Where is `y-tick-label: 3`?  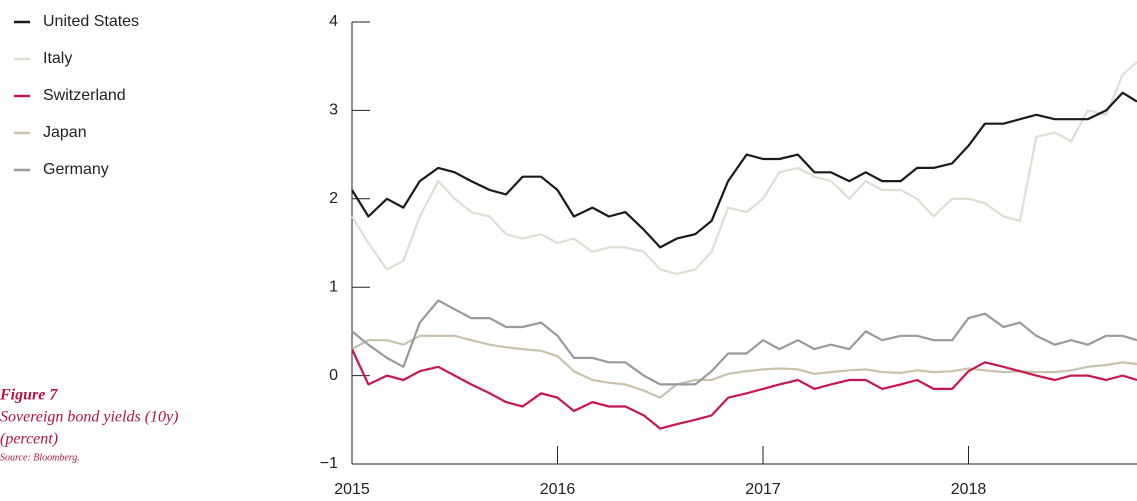
y-tick-label: 3 is located at coordinates (333, 110).